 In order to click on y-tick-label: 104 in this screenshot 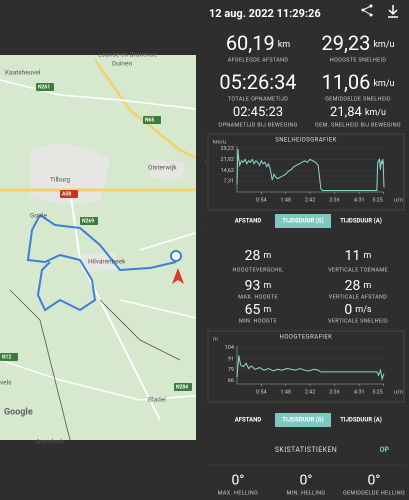, I will do `click(229, 348)`.